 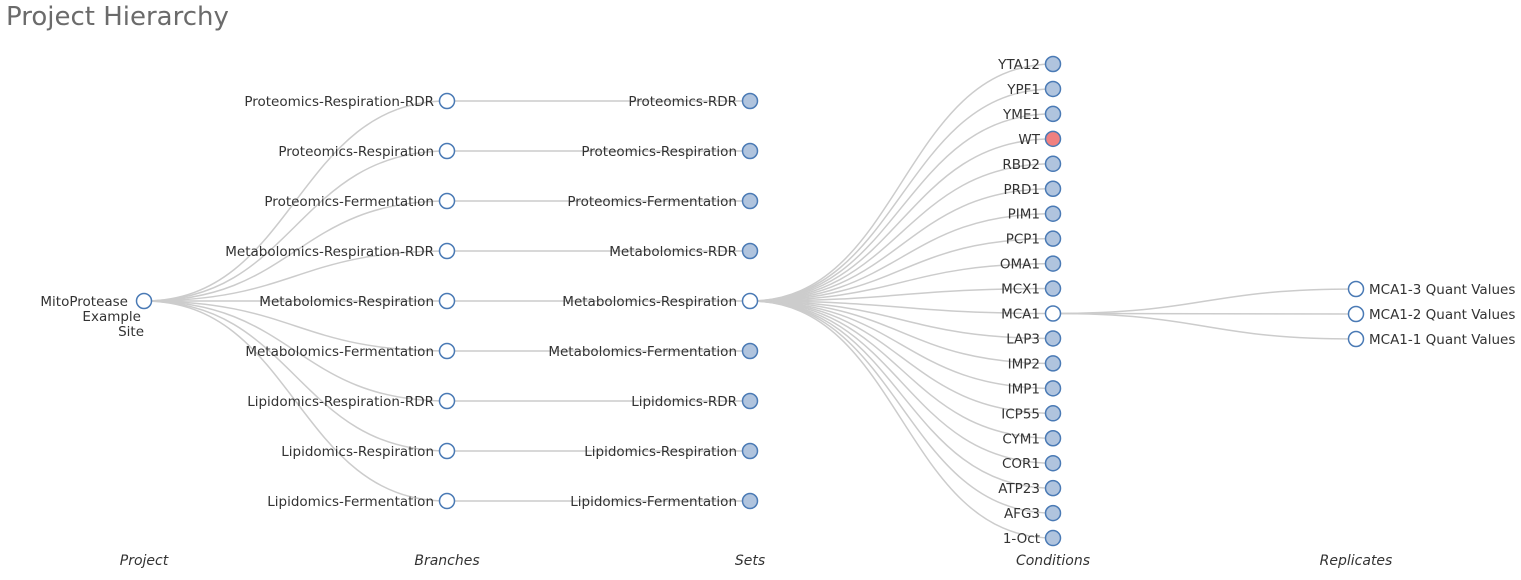 What do you see at coordinates (1053, 139) in the screenshot?
I see `highlighted-node-circle` at bounding box center [1053, 139].